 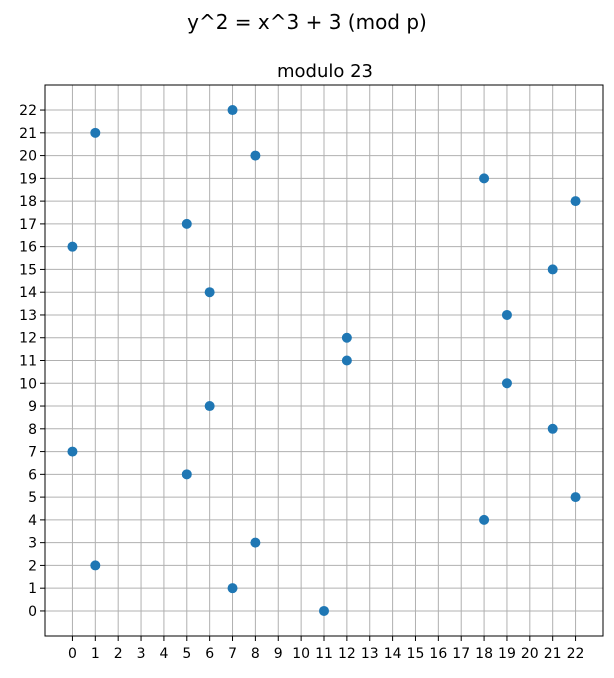 What do you see at coordinates (28, 157) in the screenshot?
I see `y-tick-label: 20` at bounding box center [28, 157].